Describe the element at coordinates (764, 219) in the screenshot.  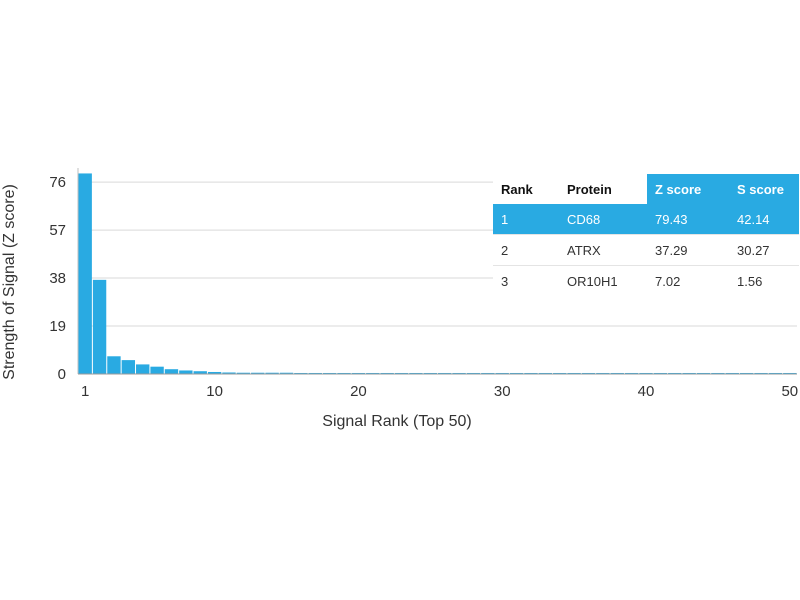
I see `cell-s-score: 42.14` at that location.